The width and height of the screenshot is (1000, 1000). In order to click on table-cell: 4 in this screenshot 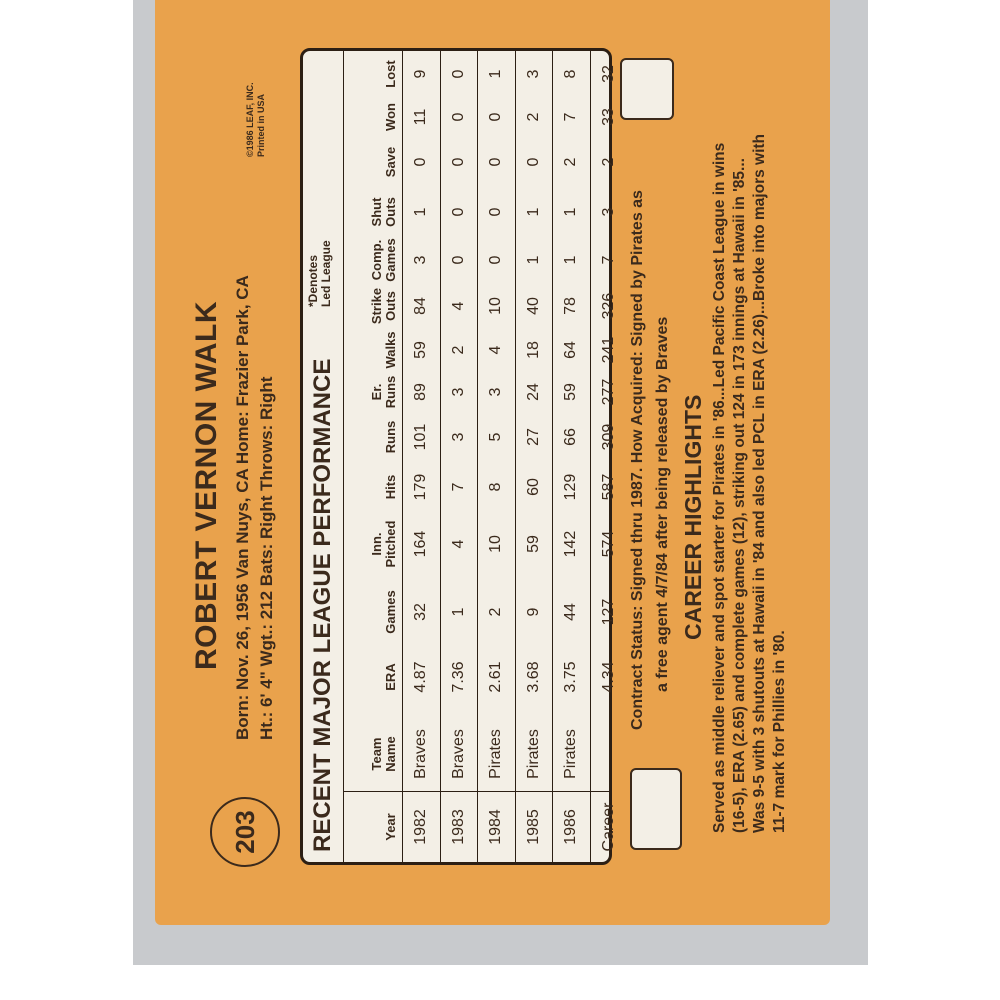, I will do `click(458, 544)`.